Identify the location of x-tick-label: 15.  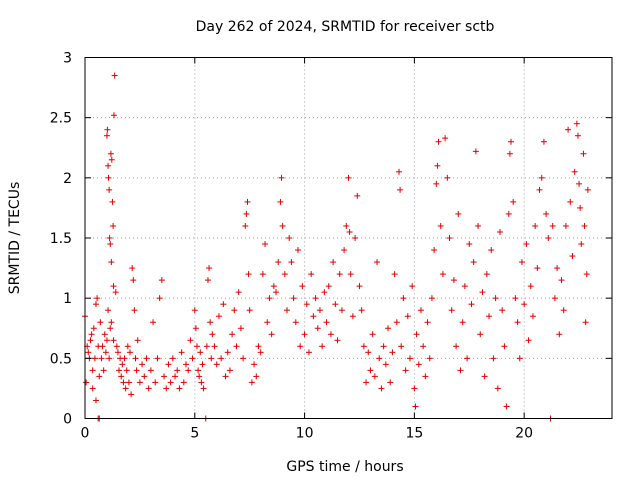
(414, 434).